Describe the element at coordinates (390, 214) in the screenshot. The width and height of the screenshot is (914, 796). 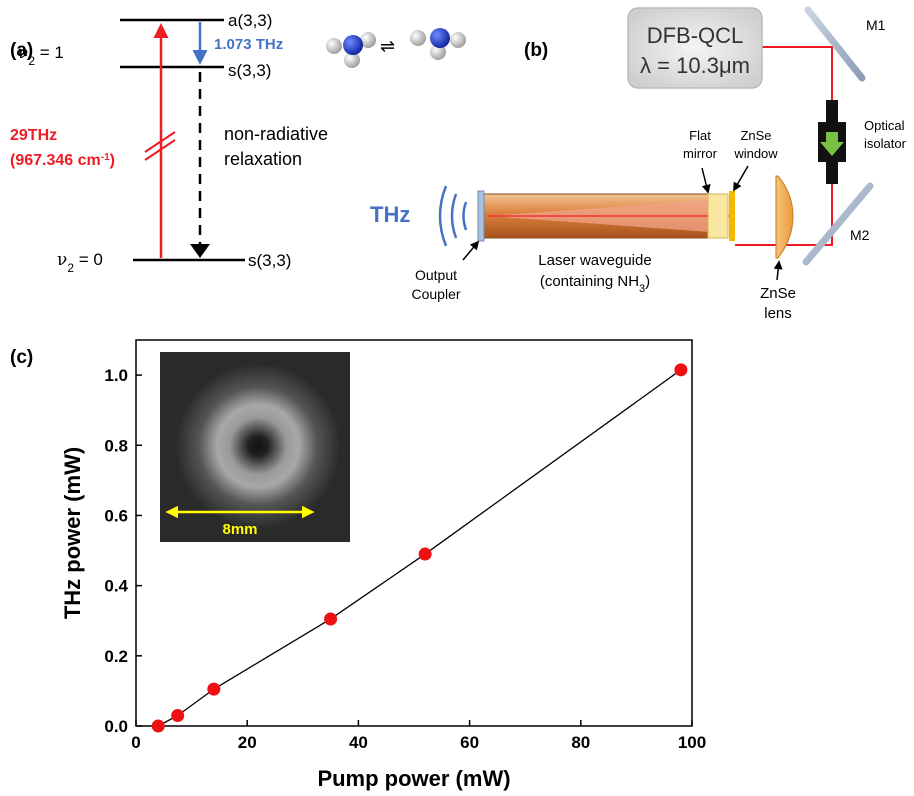
I see `thz-output-label: THz` at that location.